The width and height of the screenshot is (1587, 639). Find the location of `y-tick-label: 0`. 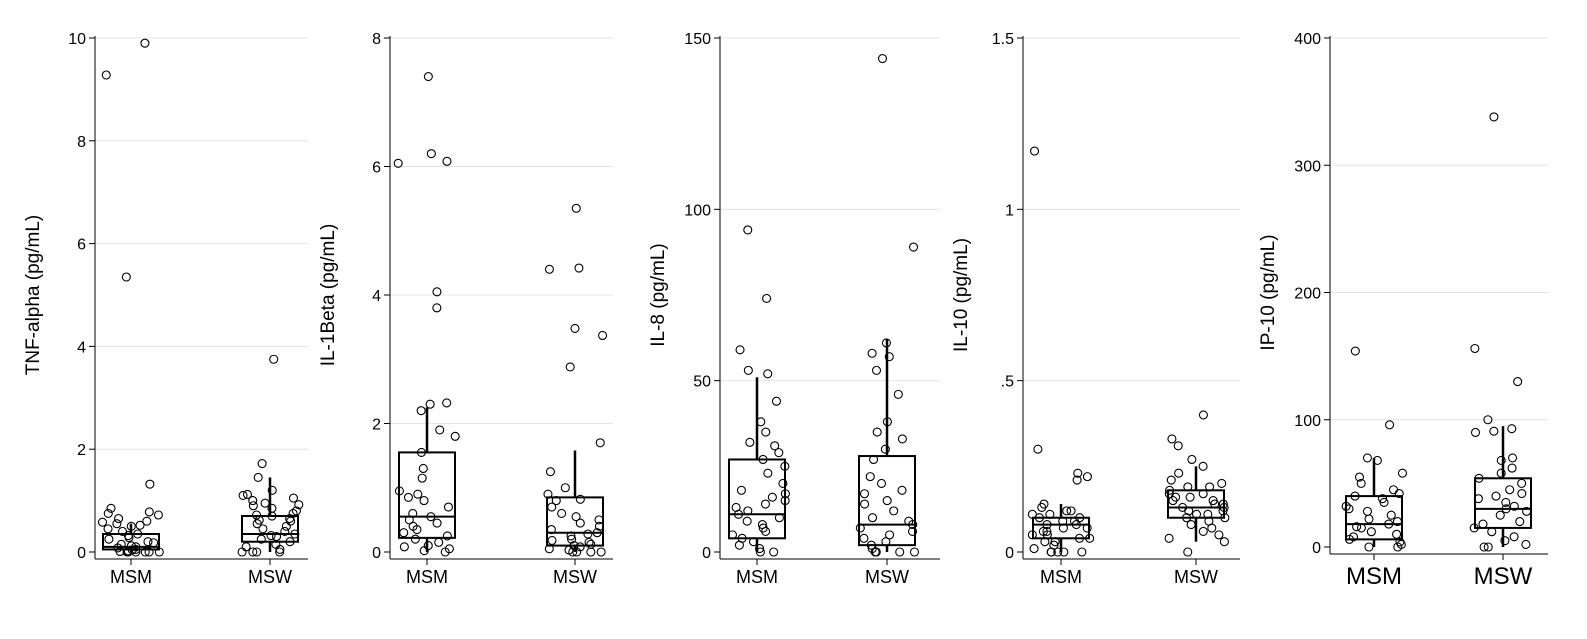

y-tick-label: 0 is located at coordinates (706, 553).